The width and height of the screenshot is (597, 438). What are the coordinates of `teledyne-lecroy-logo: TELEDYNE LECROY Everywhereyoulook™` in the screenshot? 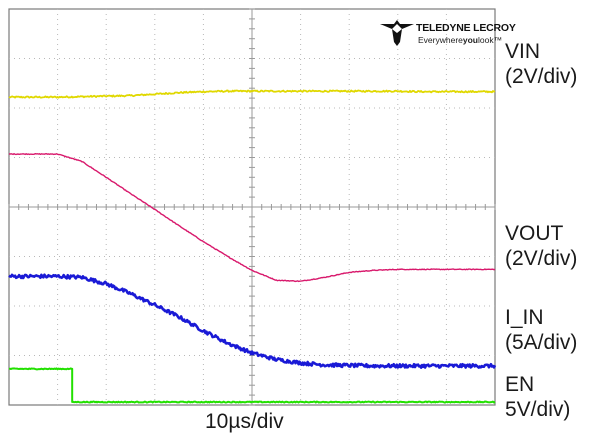 It's located at (448, 34).